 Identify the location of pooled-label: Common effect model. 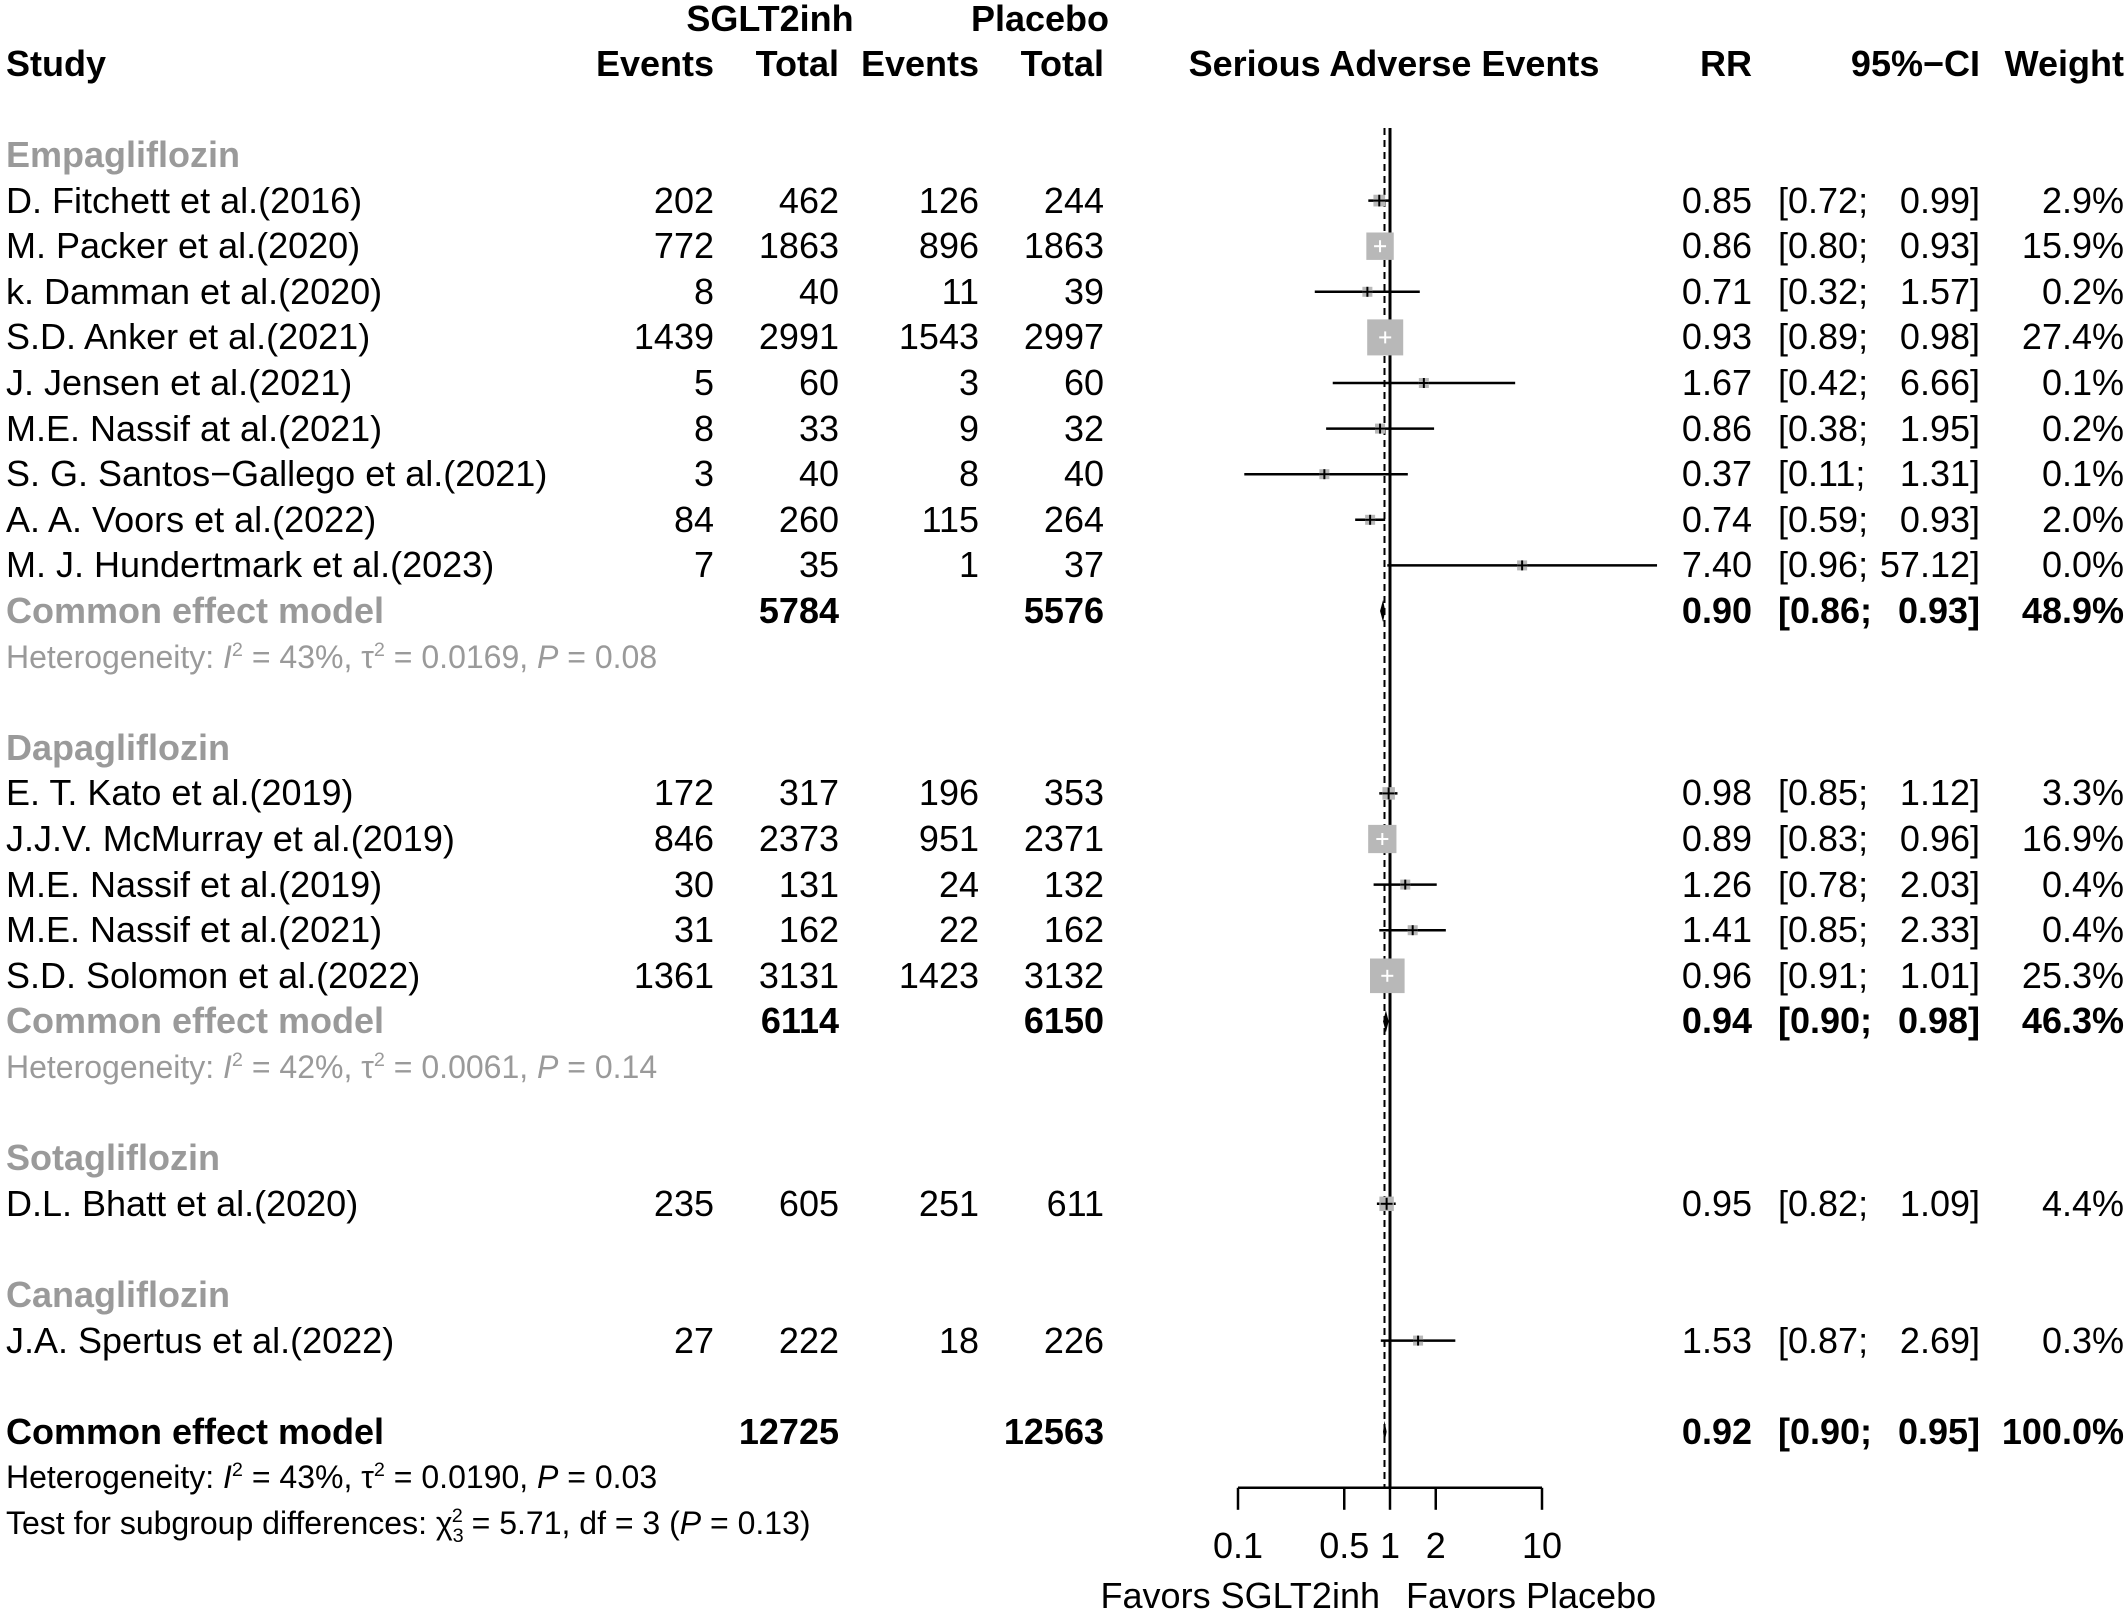
(195, 1021).